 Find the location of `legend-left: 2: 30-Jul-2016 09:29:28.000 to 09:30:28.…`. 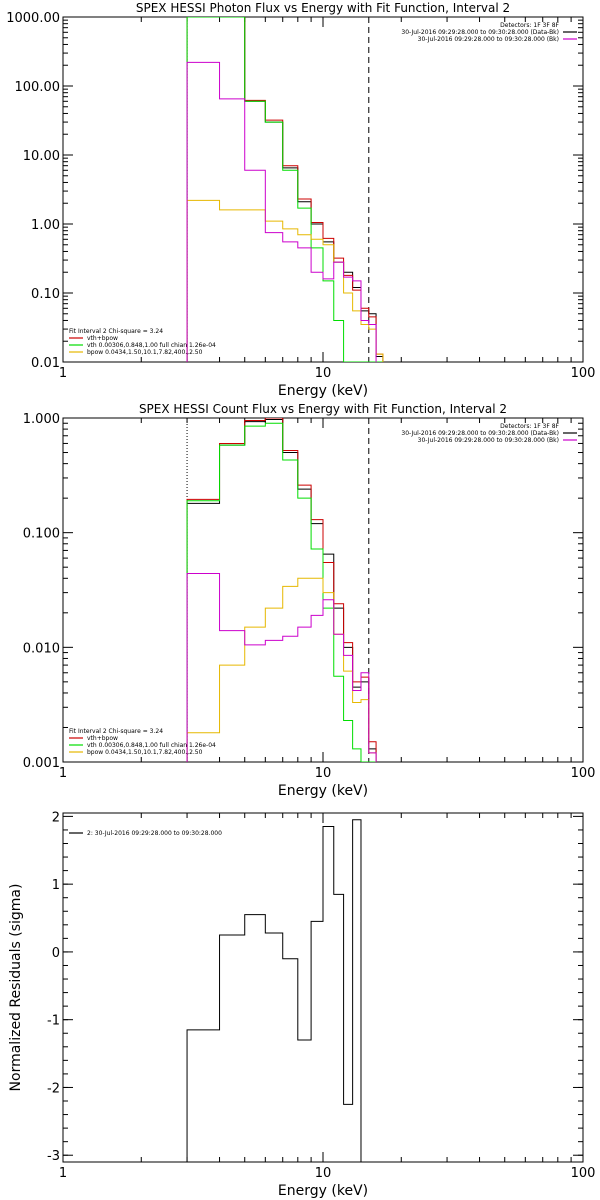

legend-left: 2: 30-Jul-2016 09:29:28.000 to 09:30:28.… is located at coordinates (145, 833).